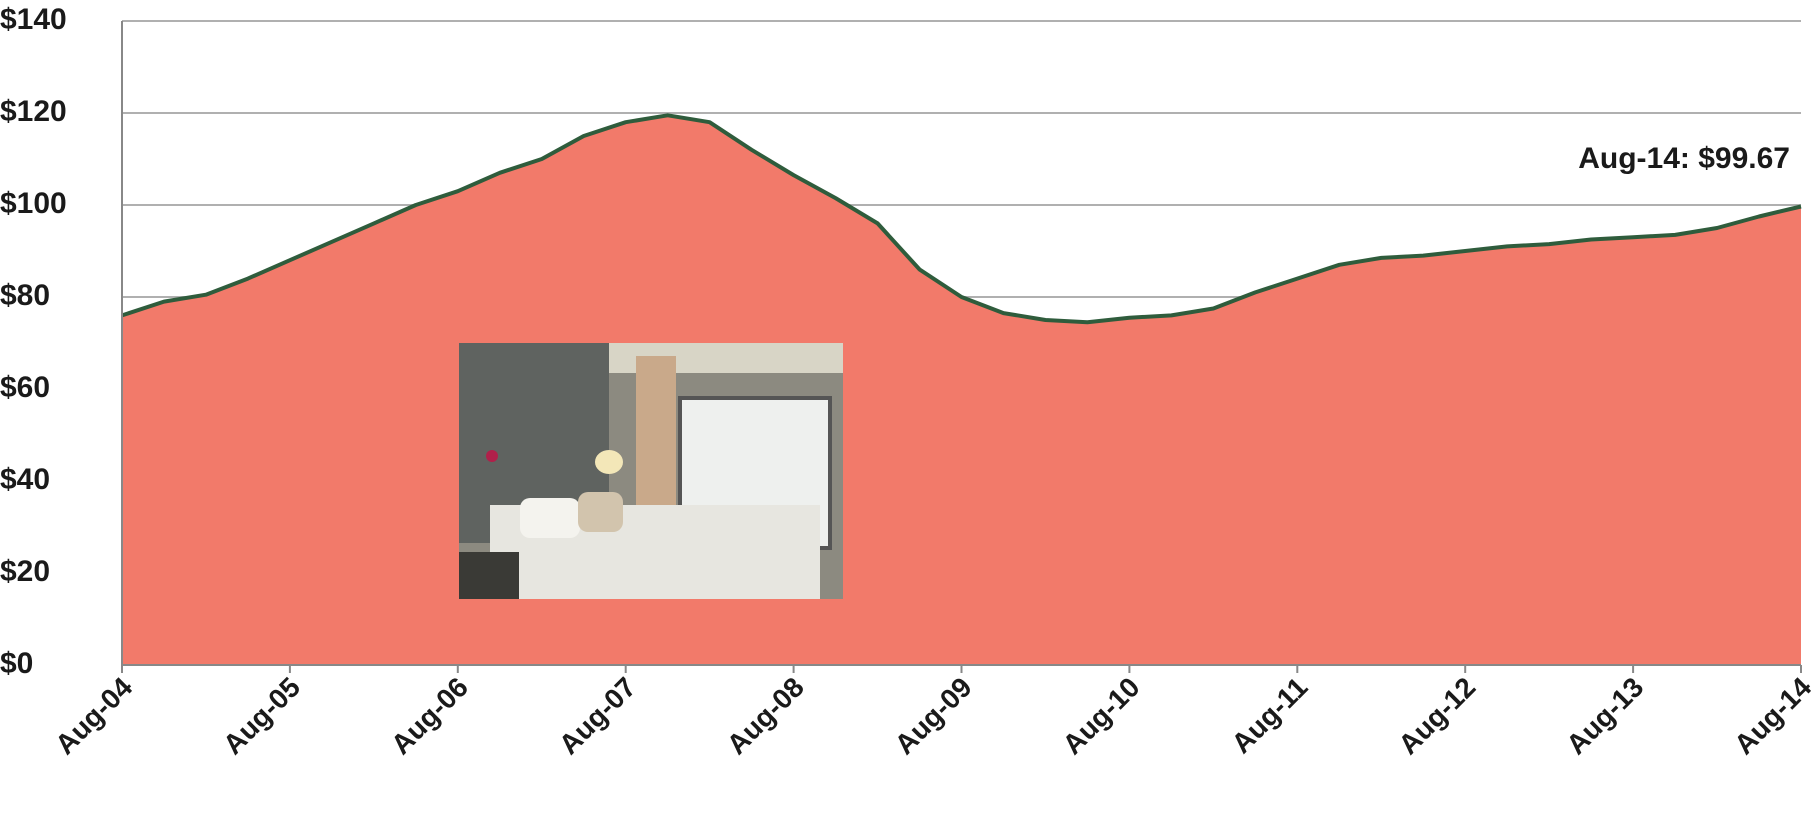 The image size is (1816, 829). Describe the element at coordinates (1604, 715) in the screenshot. I see `x-tick-label: Aug-13` at that location.